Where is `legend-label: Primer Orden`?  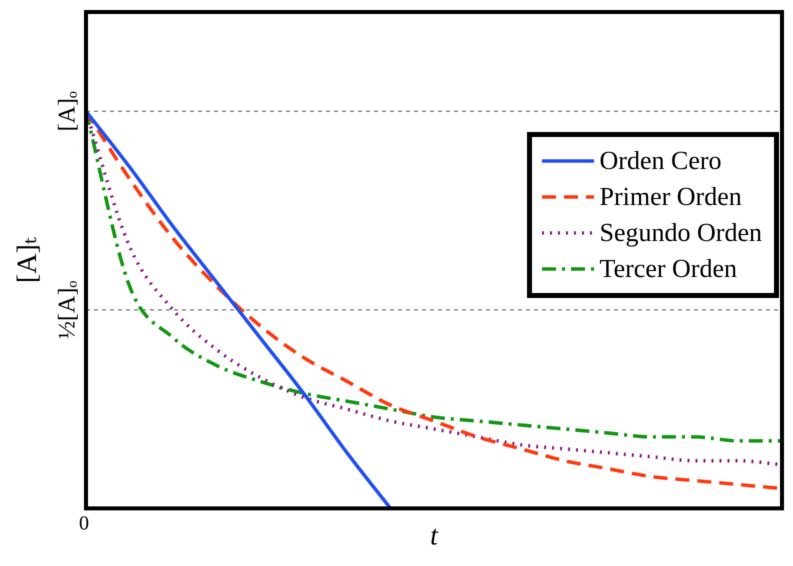
legend-label: Primer Orden is located at coordinates (671, 197).